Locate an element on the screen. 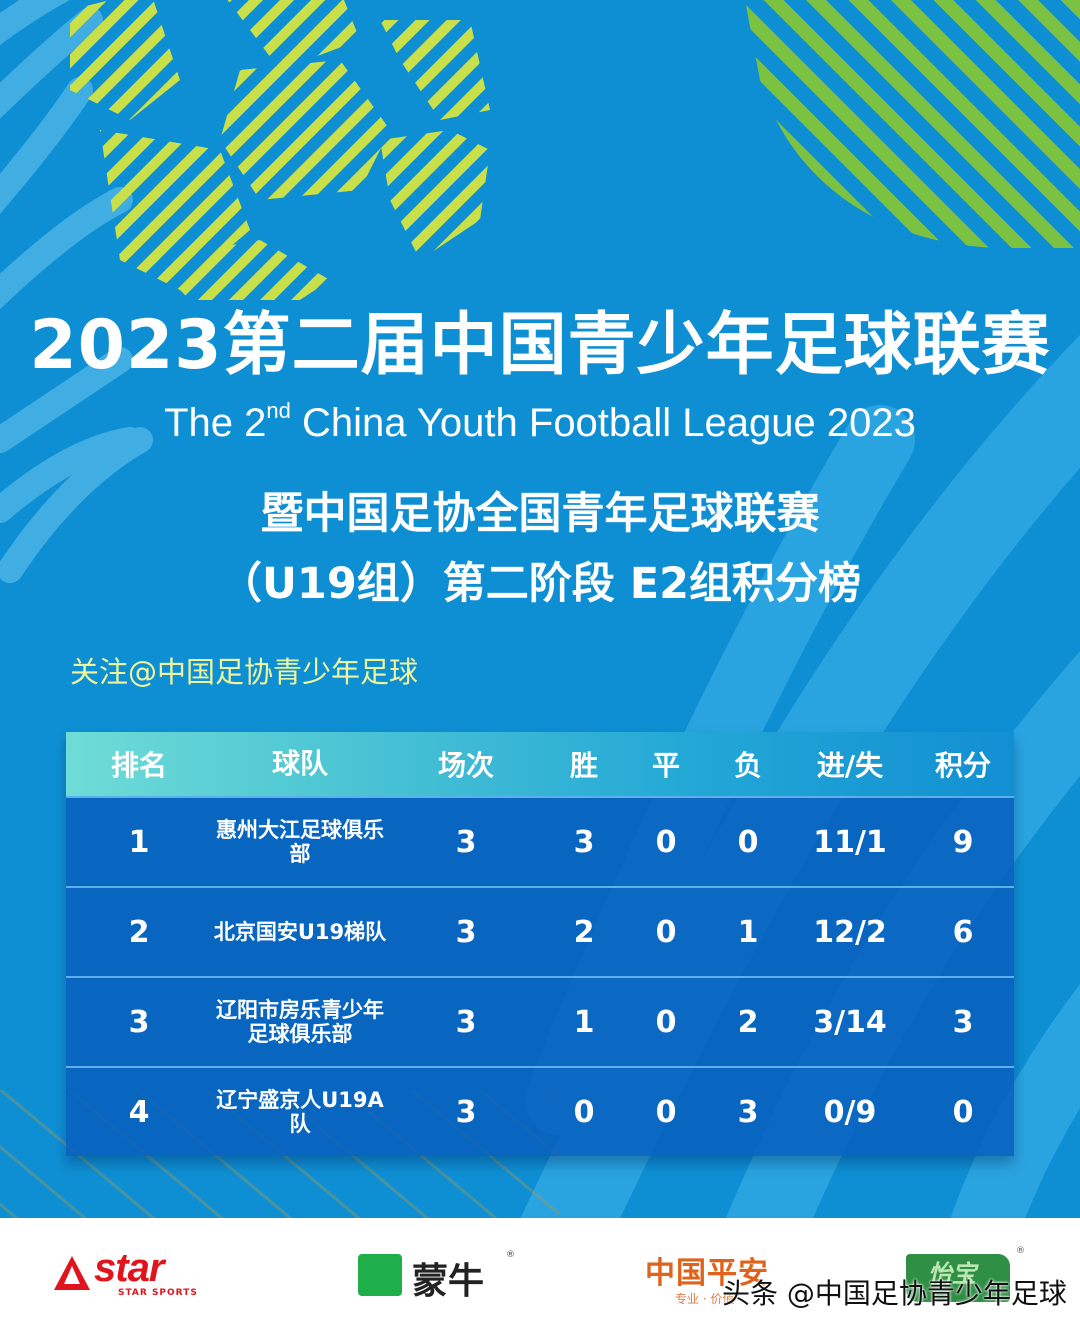 The image size is (1080, 1331). table-header: 排名 球队 场次 胜 平 负 进/失 积分 is located at coordinates (540, 764).